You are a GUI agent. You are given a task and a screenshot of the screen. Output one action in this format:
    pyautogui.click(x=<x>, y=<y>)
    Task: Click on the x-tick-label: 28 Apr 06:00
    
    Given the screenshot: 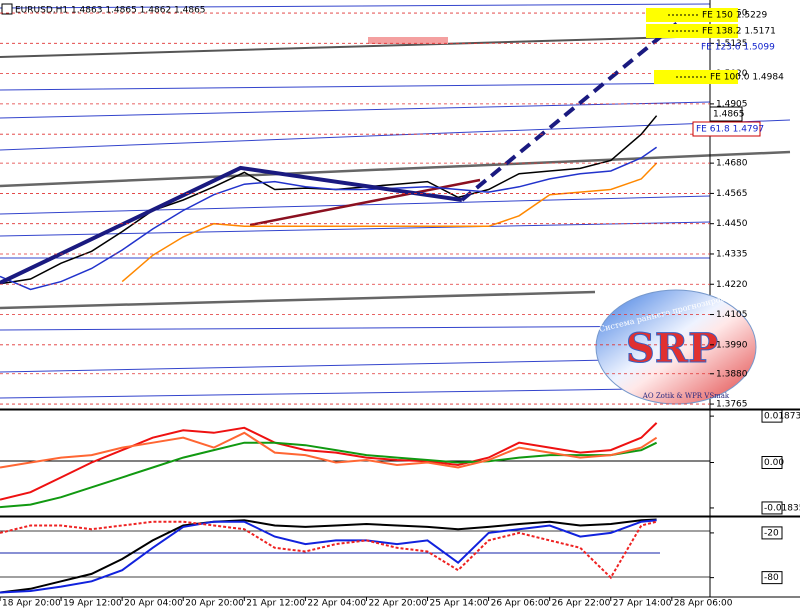 What is the action you would take?
    pyautogui.click(x=703, y=604)
    